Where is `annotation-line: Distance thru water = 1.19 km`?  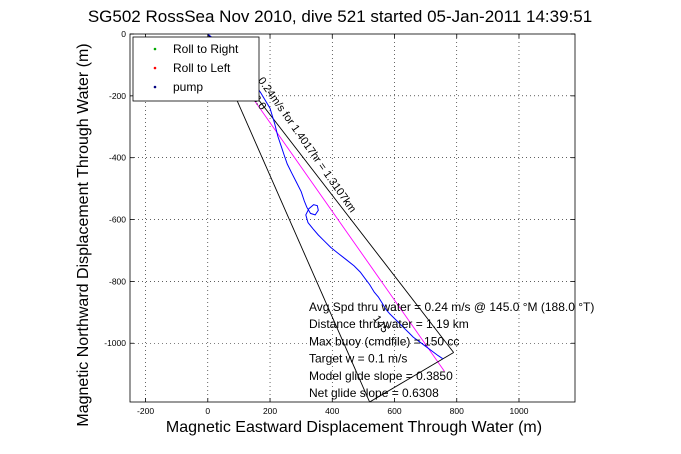 annotation-line: Distance thru water = 1.19 km is located at coordinates (389, 324).